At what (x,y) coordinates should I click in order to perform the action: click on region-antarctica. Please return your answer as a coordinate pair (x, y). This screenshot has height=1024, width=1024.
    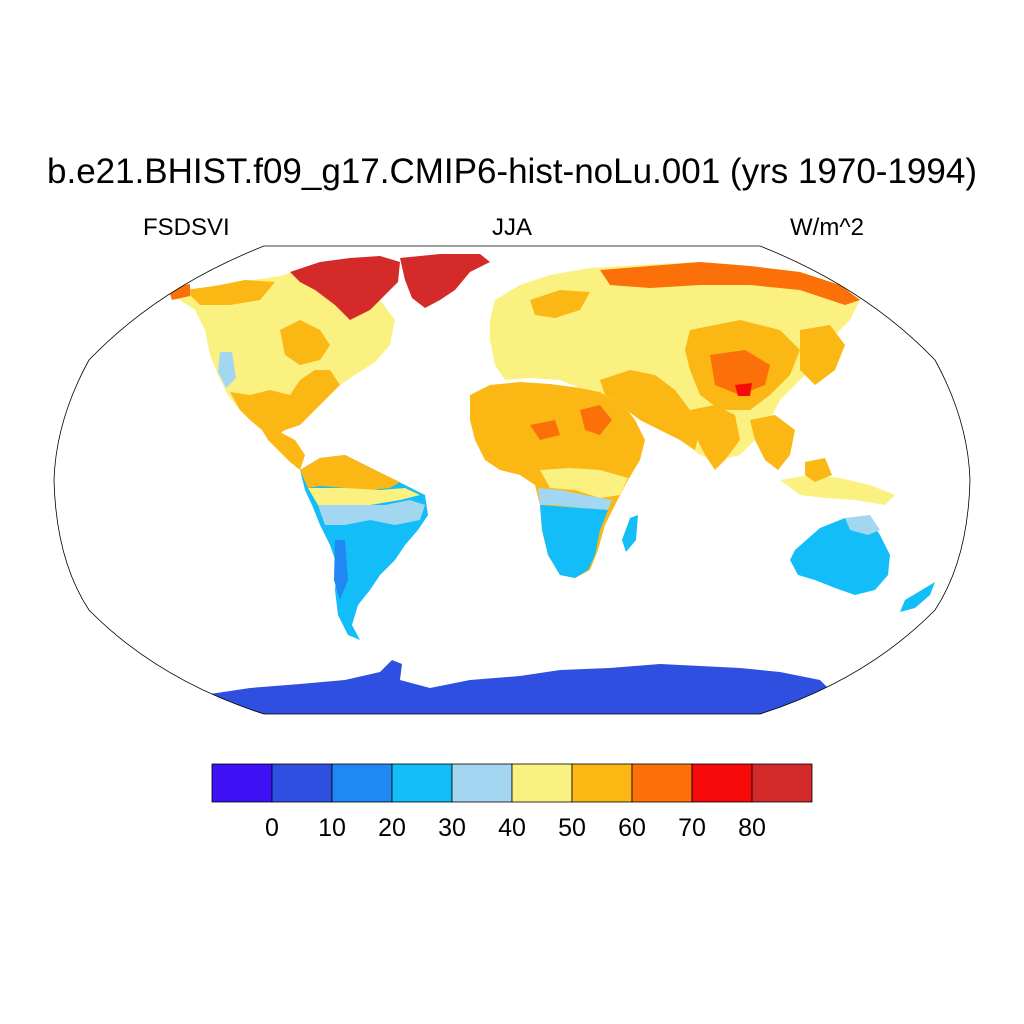
    Looking at the image, I should click on (520, 687).